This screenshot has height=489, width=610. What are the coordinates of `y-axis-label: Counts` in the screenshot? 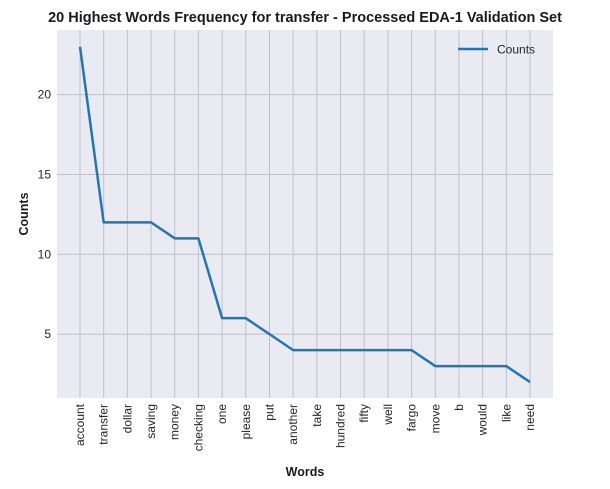 It's located at (24, 213).